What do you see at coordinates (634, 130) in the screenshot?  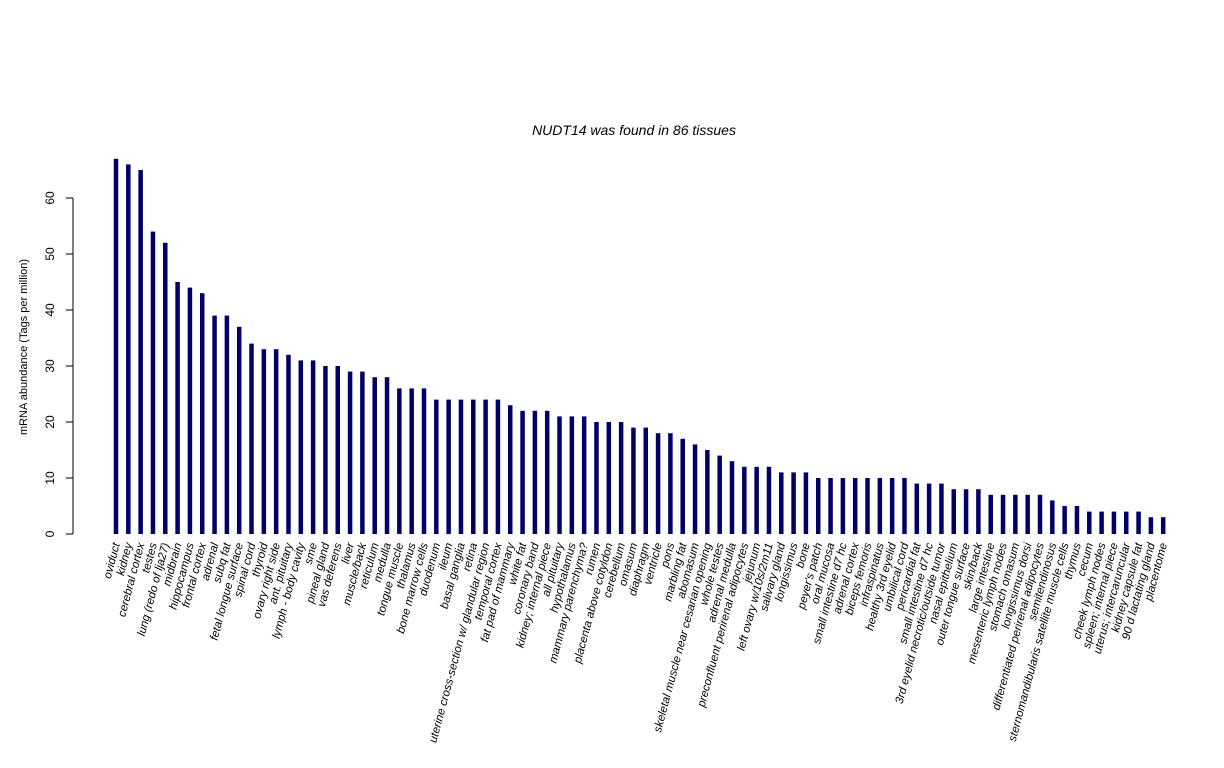 I see `chart-title: NUDT14 was found in 86 tissues` at bounding box center [634, 130].